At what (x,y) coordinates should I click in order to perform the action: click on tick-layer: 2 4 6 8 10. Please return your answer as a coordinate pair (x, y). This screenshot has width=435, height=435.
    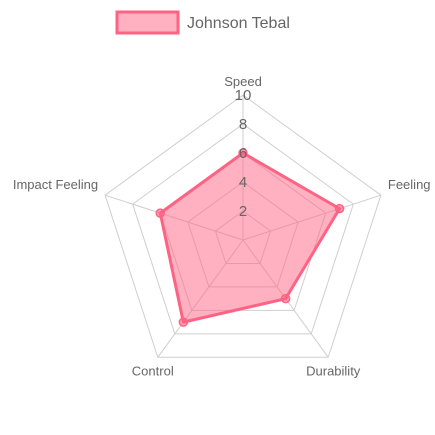
    Looking at the image, I should click on (243, 153).